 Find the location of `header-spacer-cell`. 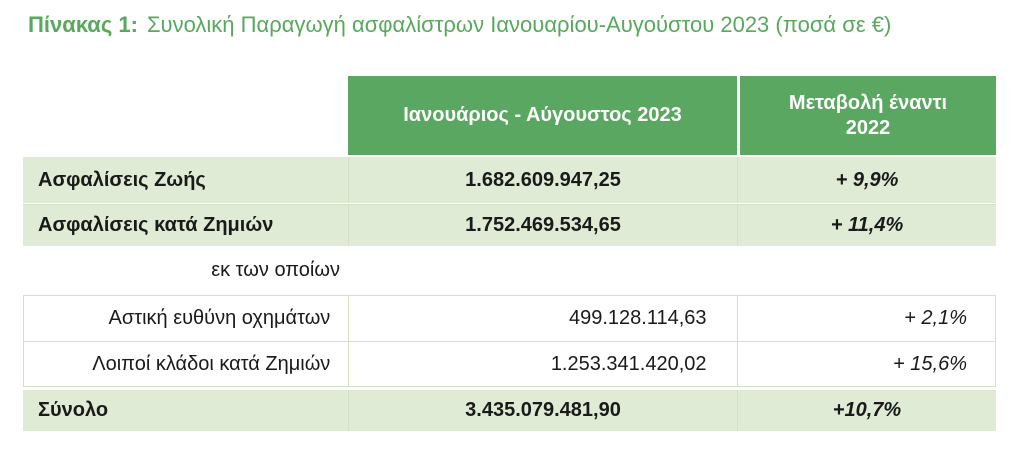

header-spacer-cell is located at coordinates (185, 115).